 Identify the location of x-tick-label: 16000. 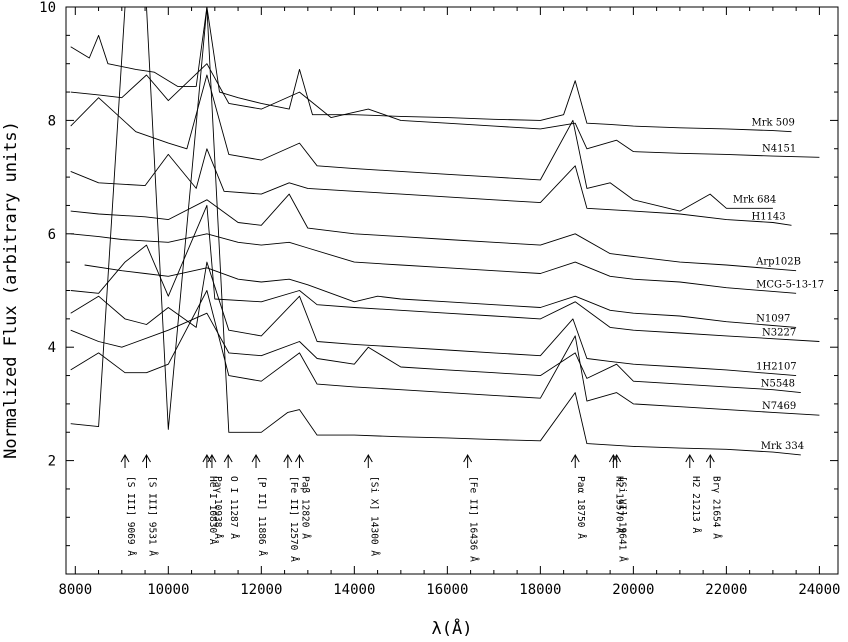
(447, 590).